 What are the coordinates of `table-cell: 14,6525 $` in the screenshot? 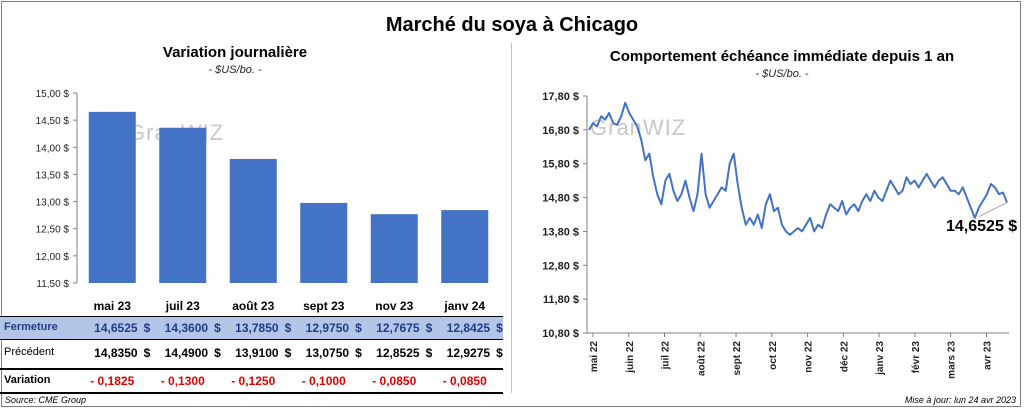 It's located at (107, 328).